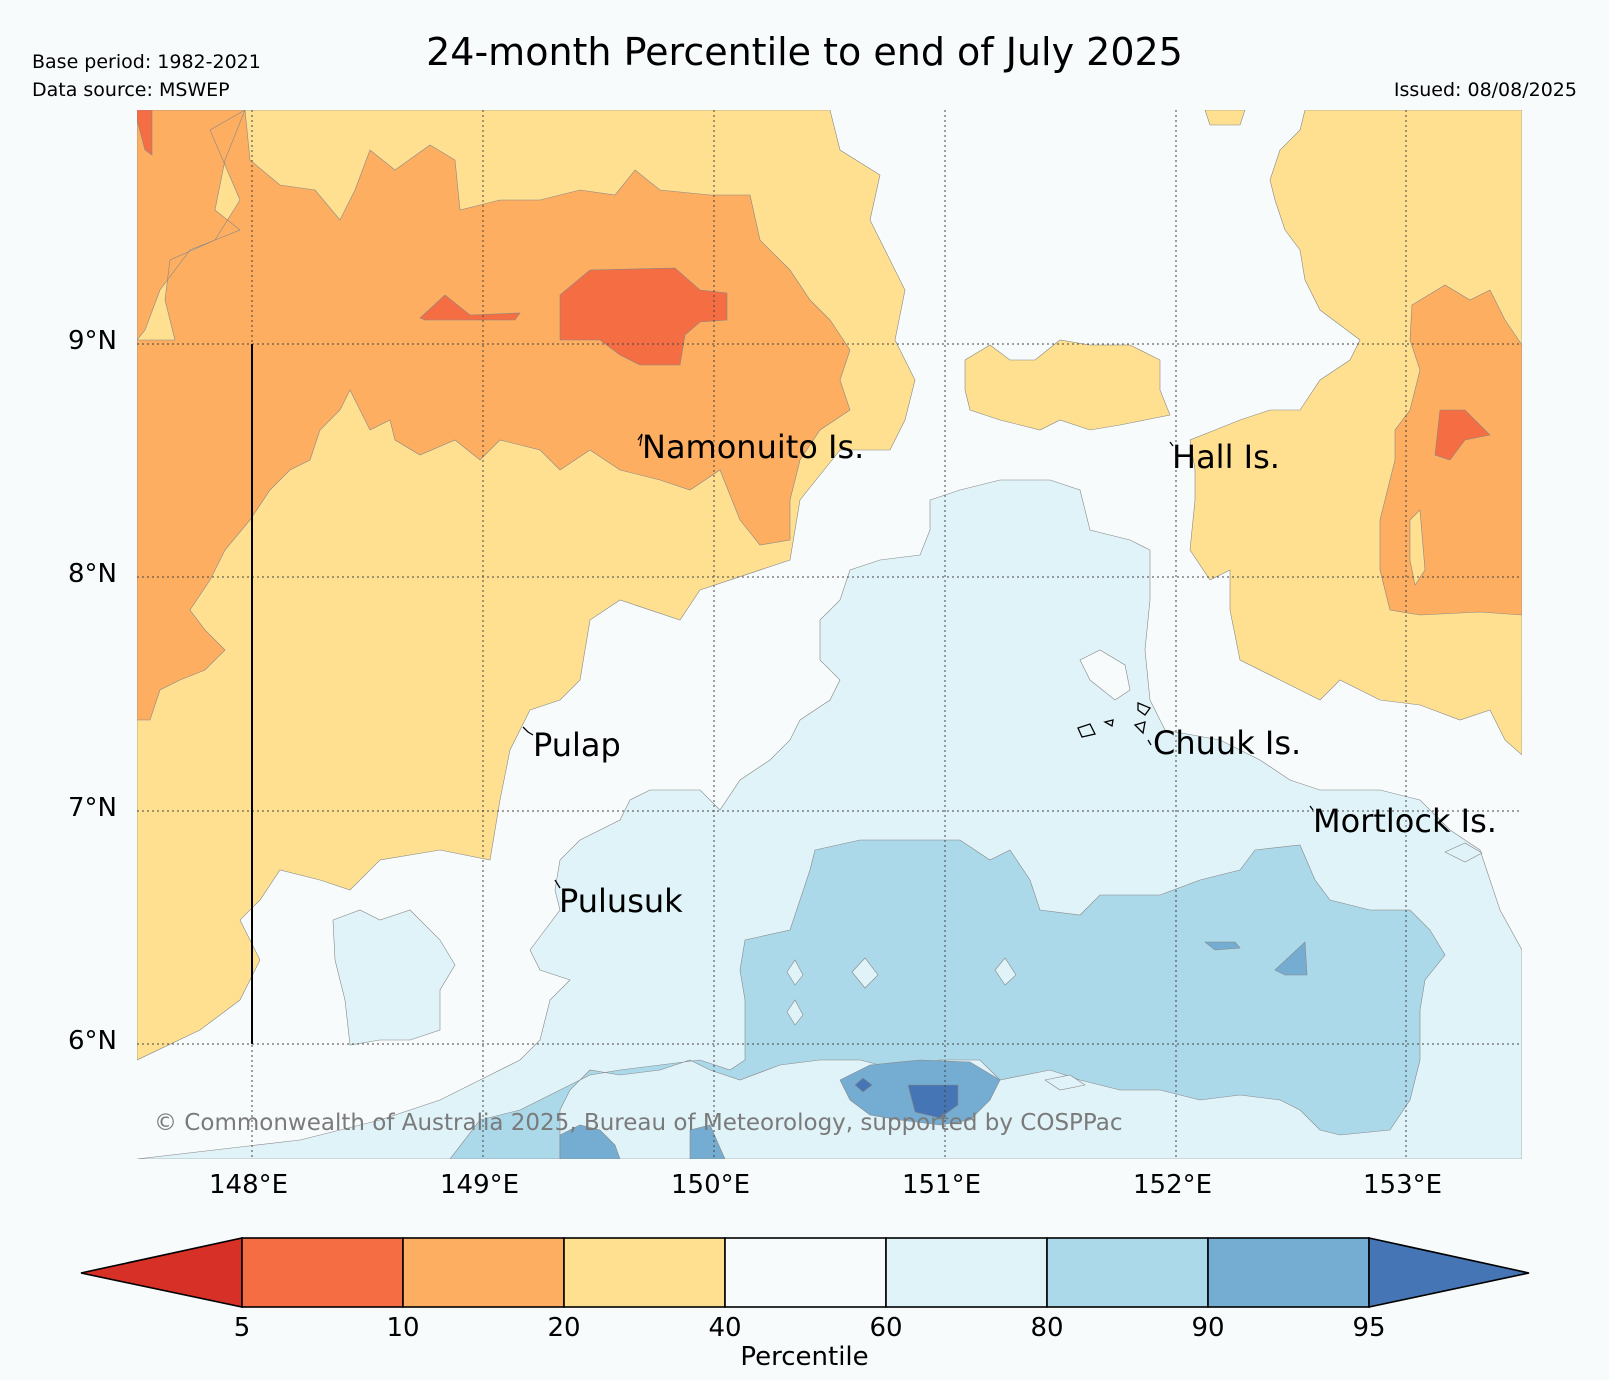 This screenshot has height=1380, width=1609. I want to click on region-5-10-east, so click(1462, 435).